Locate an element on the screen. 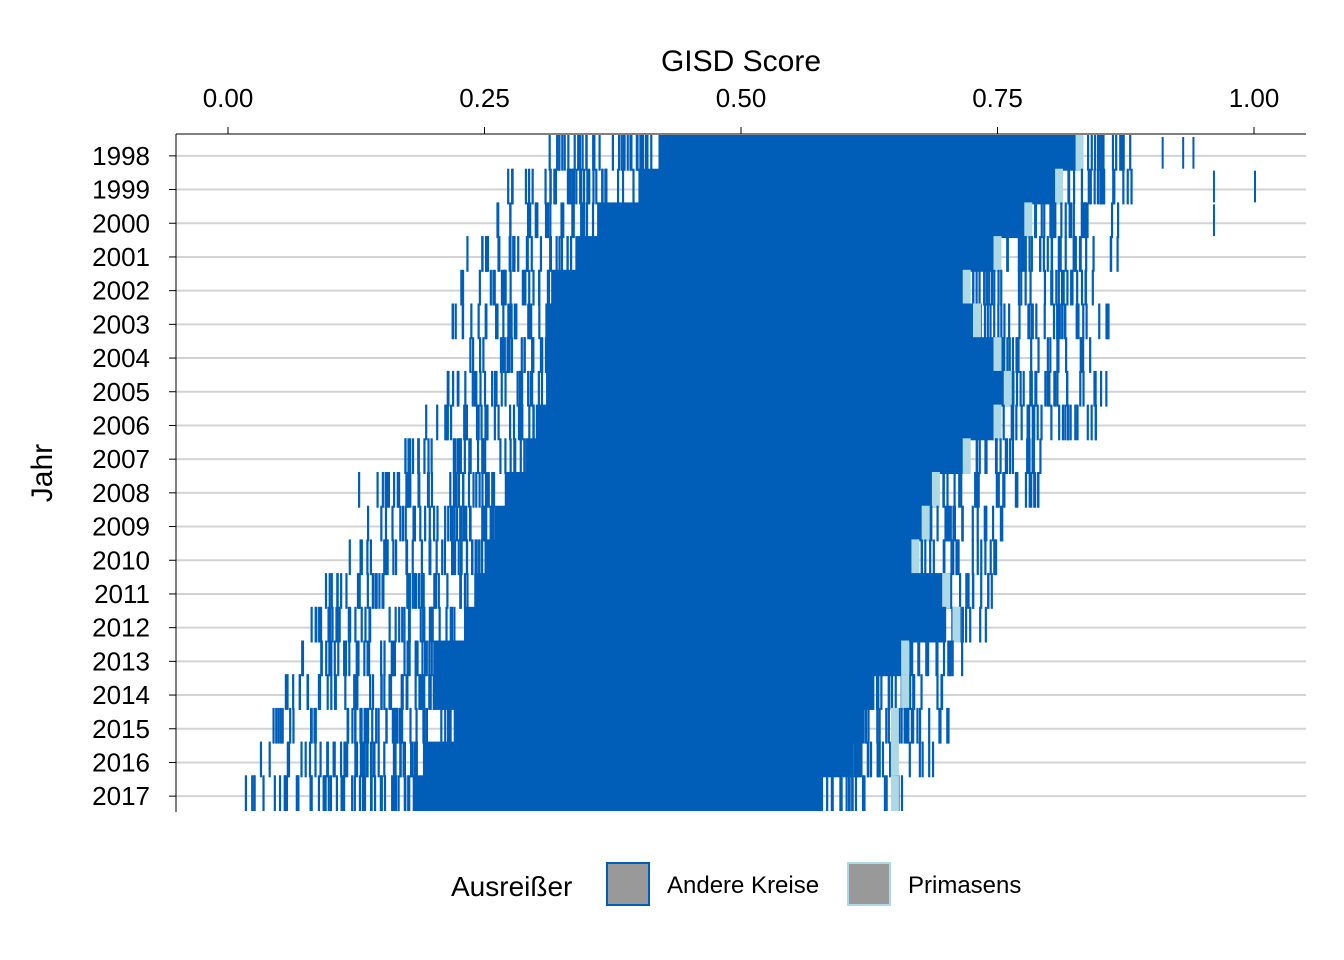 The height and width of the screenshot is (960, 1344). primasens-mark-1999 is located at coordinates (1059, 186).